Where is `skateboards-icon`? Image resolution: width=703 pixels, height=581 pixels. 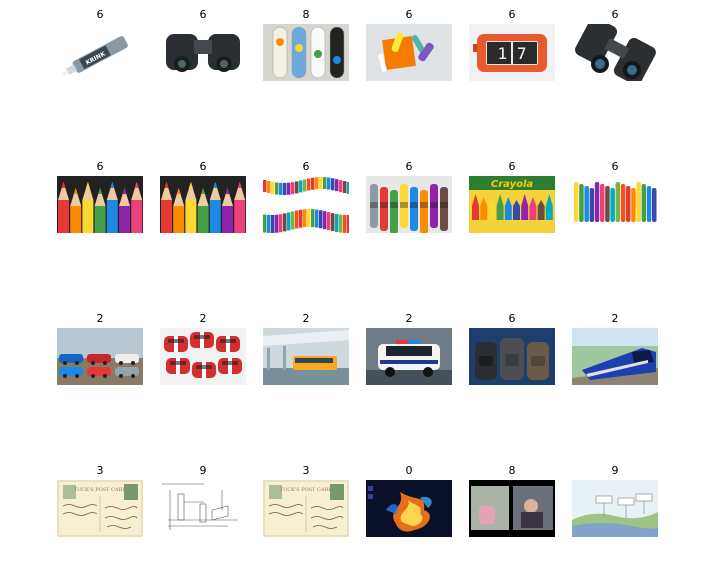 skateboards-icon is located at coordinates (306, 52).